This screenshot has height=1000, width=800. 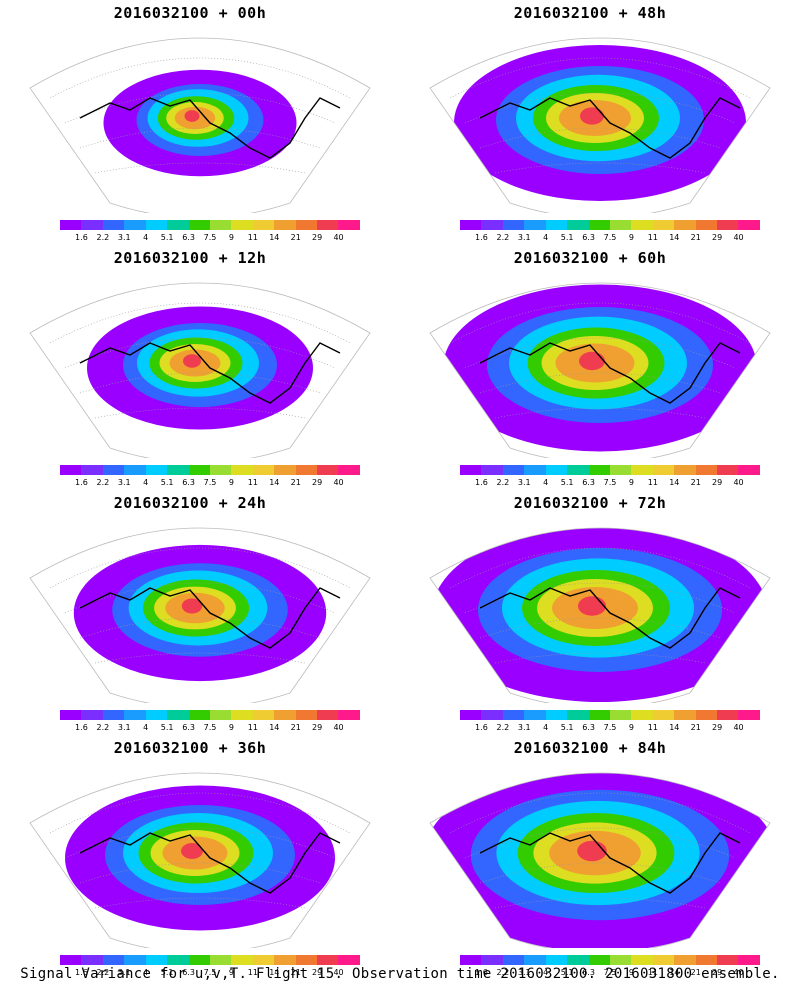 I want to click on colorbar-tick-label: 40, so click(x=738, y=482).